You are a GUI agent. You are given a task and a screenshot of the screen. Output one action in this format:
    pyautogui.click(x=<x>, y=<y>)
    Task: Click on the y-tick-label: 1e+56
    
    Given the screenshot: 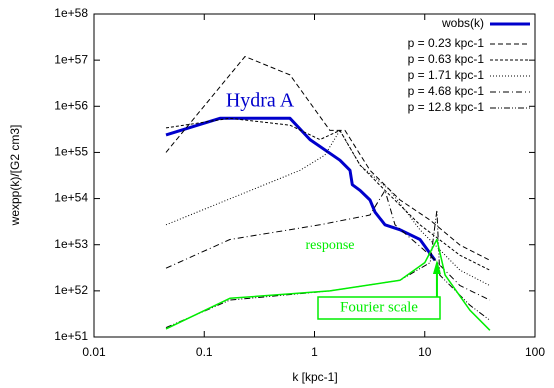 What is the action you would take?
    pyautogui.click(x=71, y=105)
    